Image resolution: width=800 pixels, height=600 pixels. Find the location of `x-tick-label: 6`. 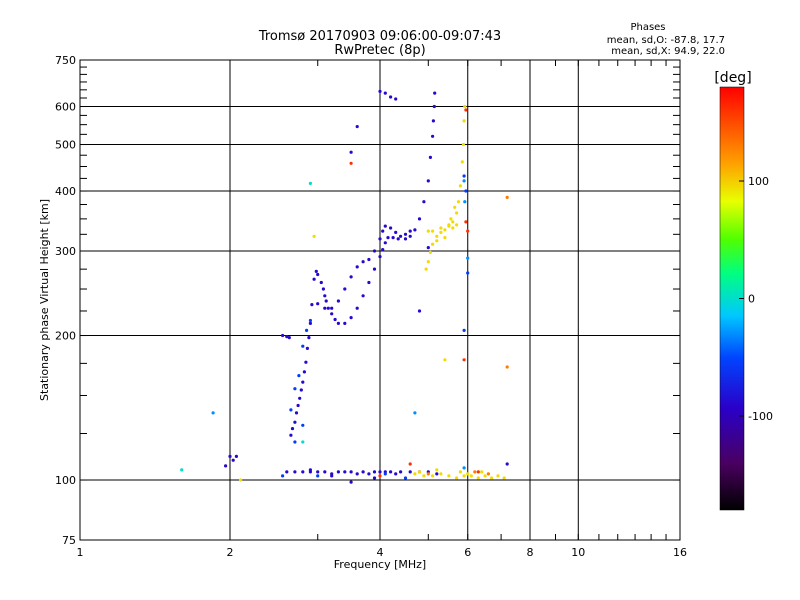

x-tick-label: 6 is located at coordinates (467, 552).